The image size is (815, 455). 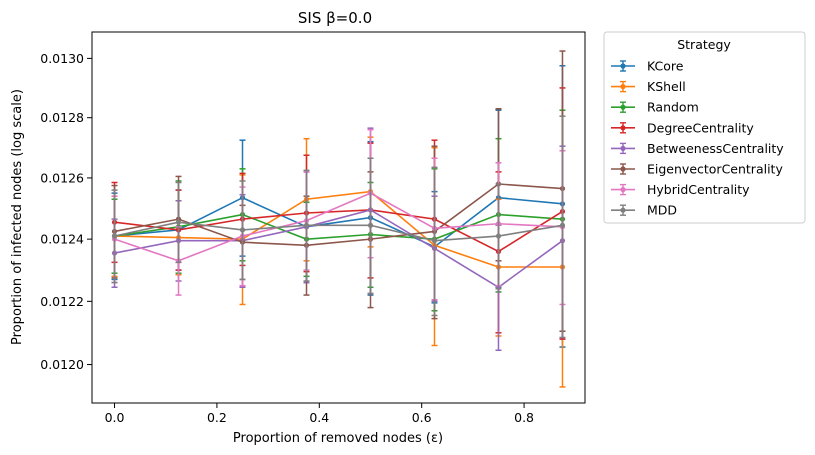 I want to click on x-tick-label: 0.8, so click(x=524, y=417).